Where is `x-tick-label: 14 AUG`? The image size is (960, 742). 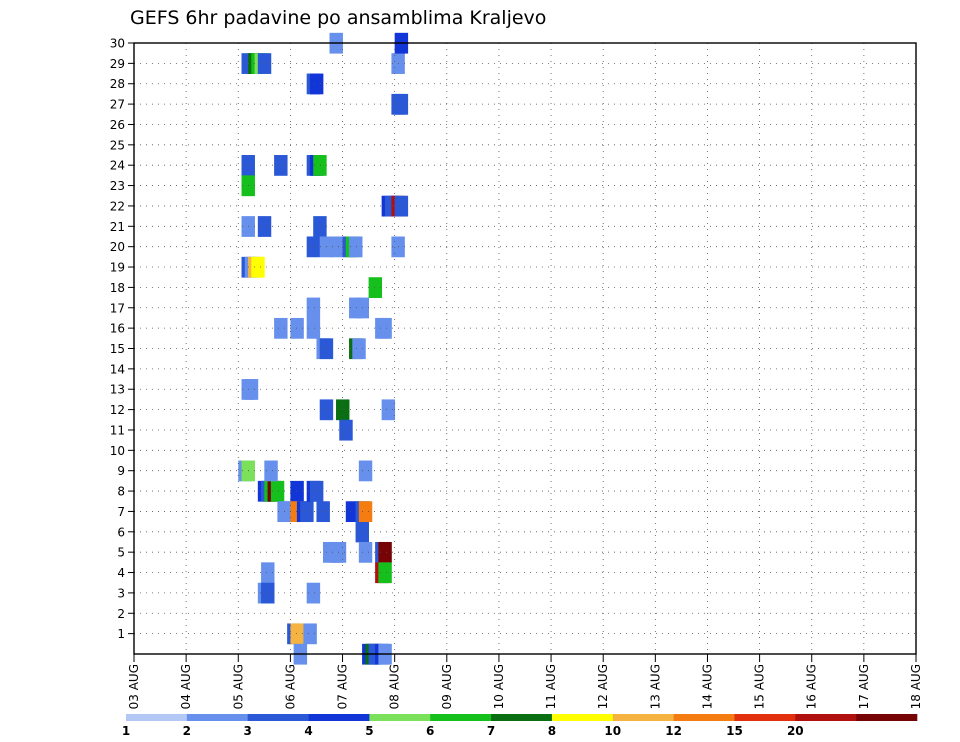
x-tick-label: 14 AUG is located at coordinates (707, 686).